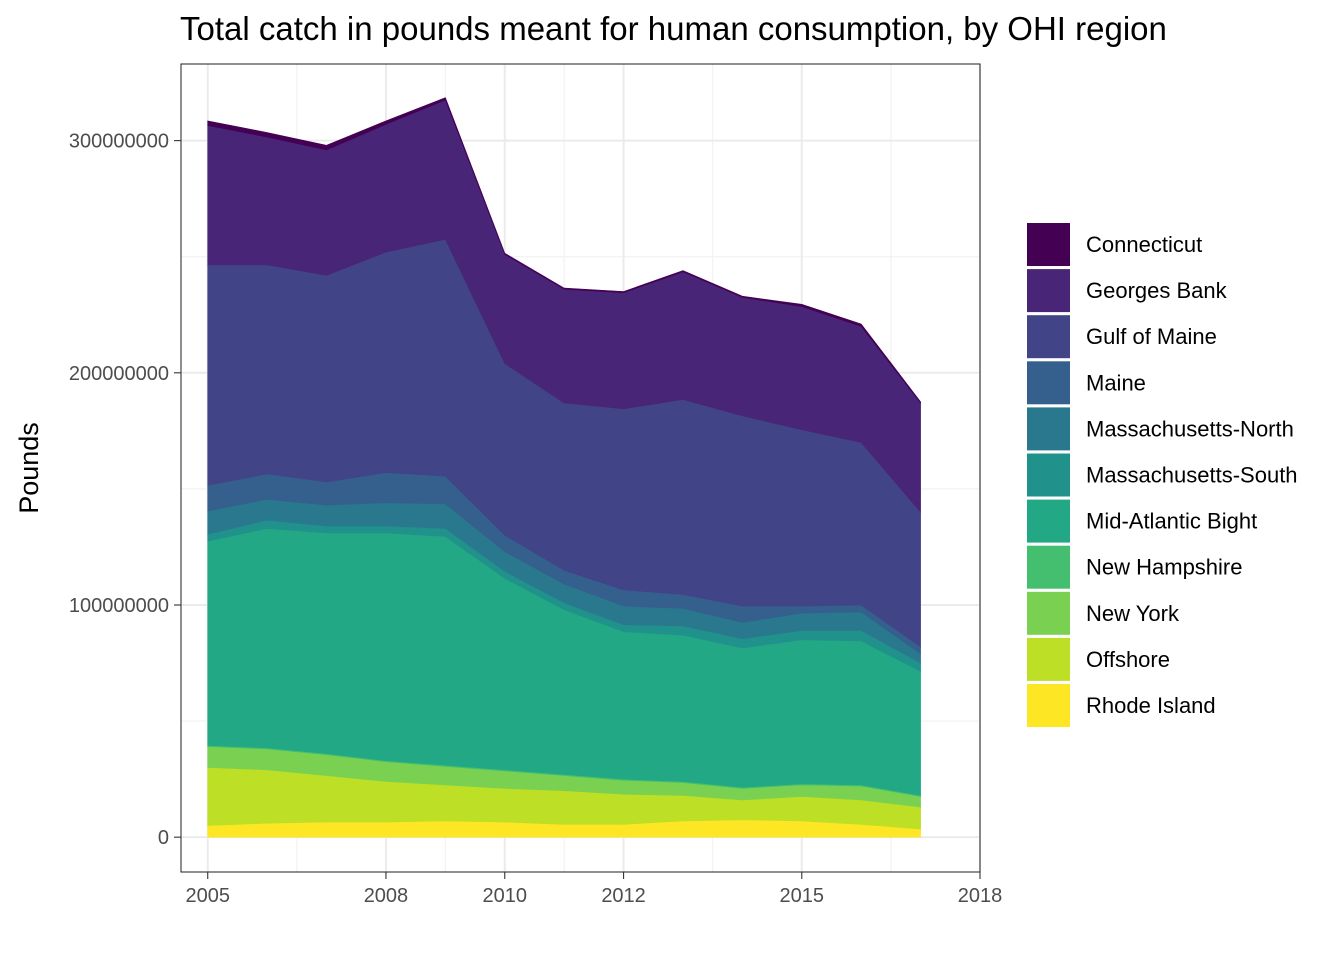  I want to click on legend-label: New Hampshire, so click(1164, 567).